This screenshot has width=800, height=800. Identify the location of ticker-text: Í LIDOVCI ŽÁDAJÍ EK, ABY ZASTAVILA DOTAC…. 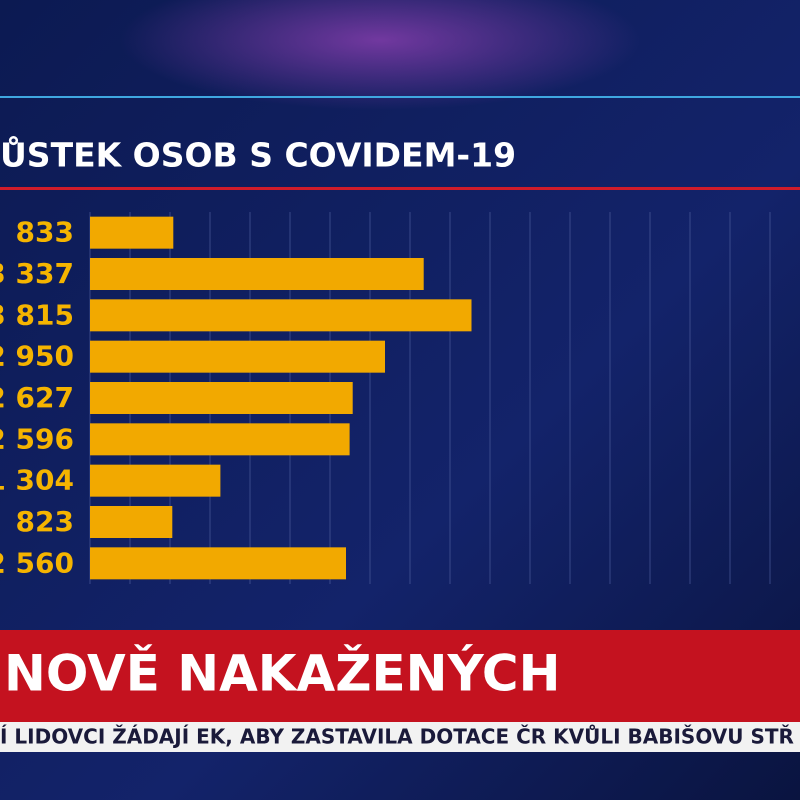
(397, 737).